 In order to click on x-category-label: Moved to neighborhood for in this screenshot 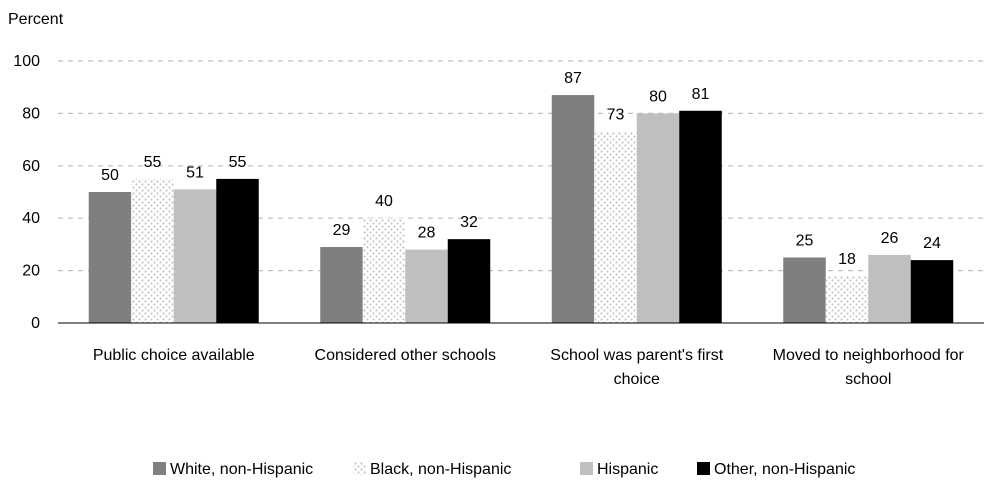, I will do `click(869, 355)`.